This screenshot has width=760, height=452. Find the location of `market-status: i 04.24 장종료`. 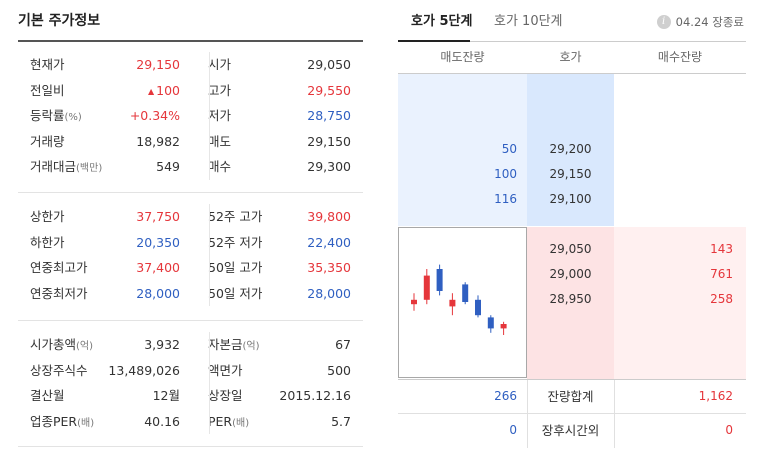

market-status: i 04.24 장종료 is located at coordinates (700, 22).